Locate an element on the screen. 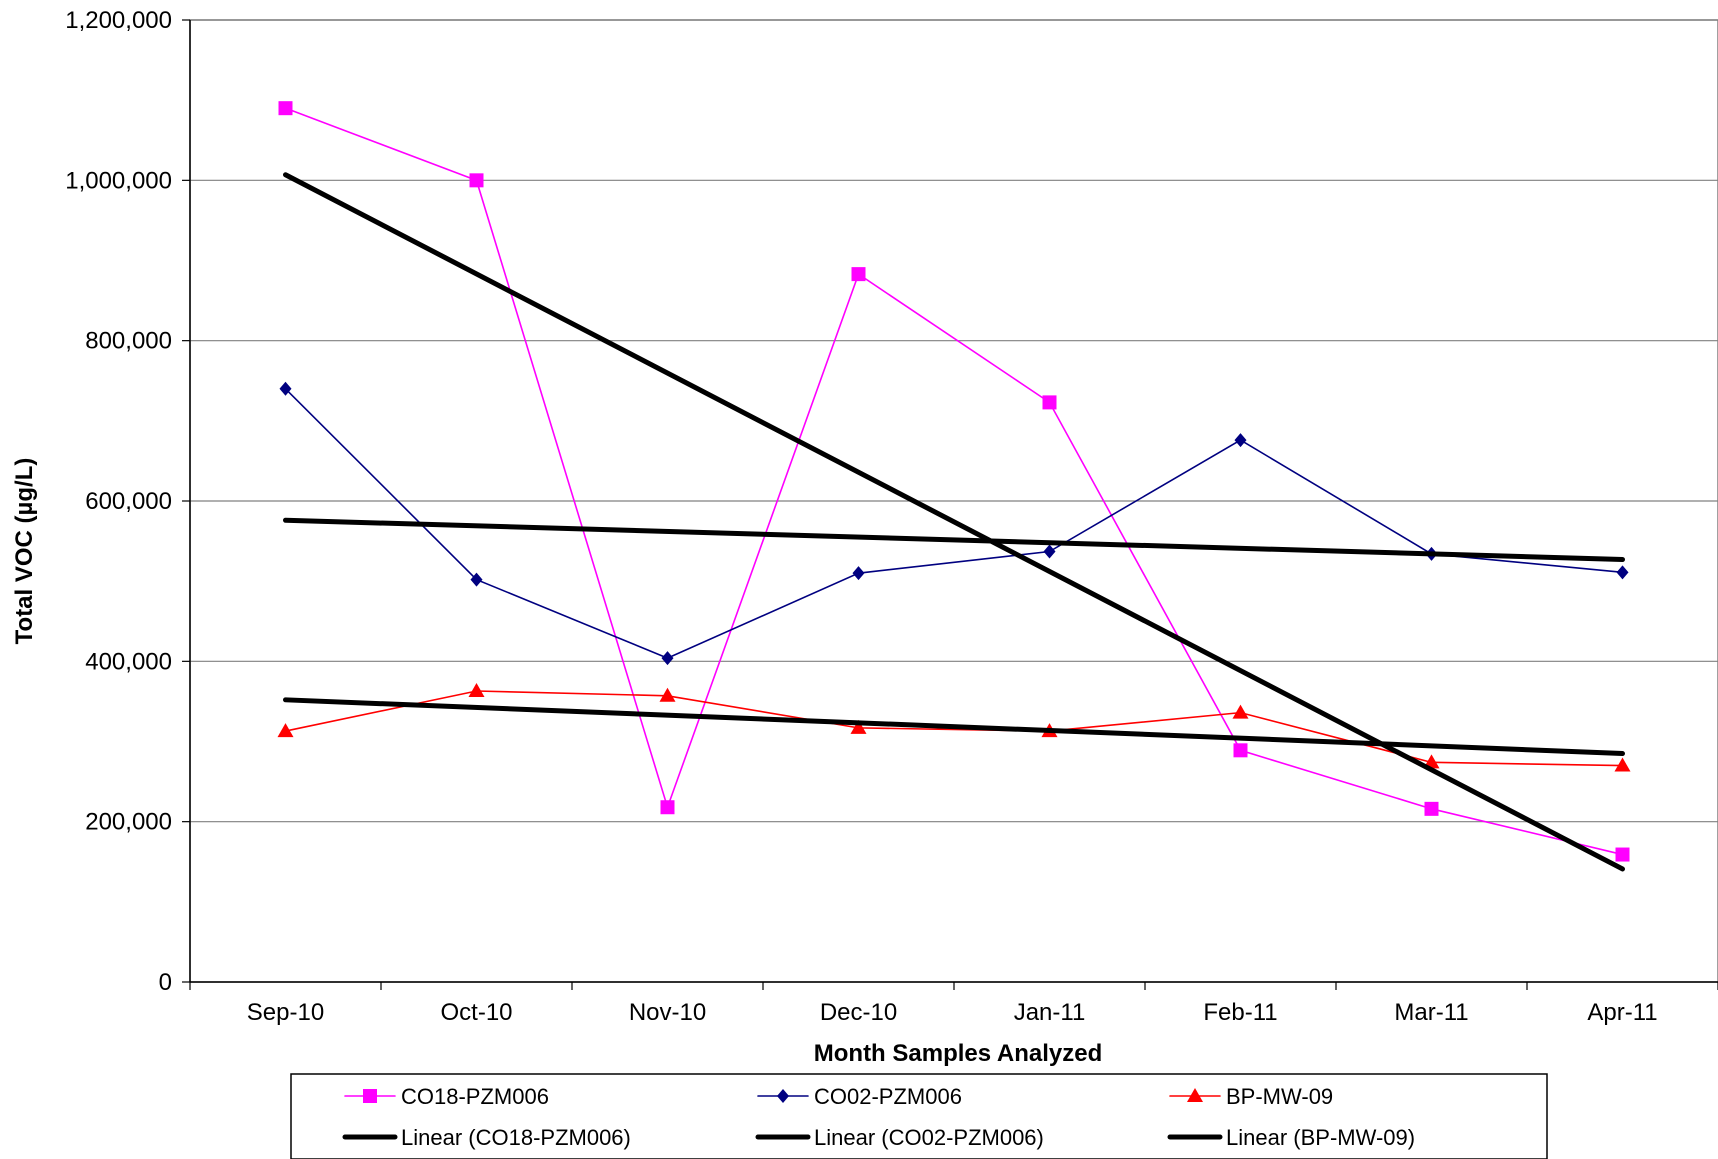 This screenshot has width=1718, height=1159. x-tick-label: Dec-10 is located at coordinates (858, 1012).